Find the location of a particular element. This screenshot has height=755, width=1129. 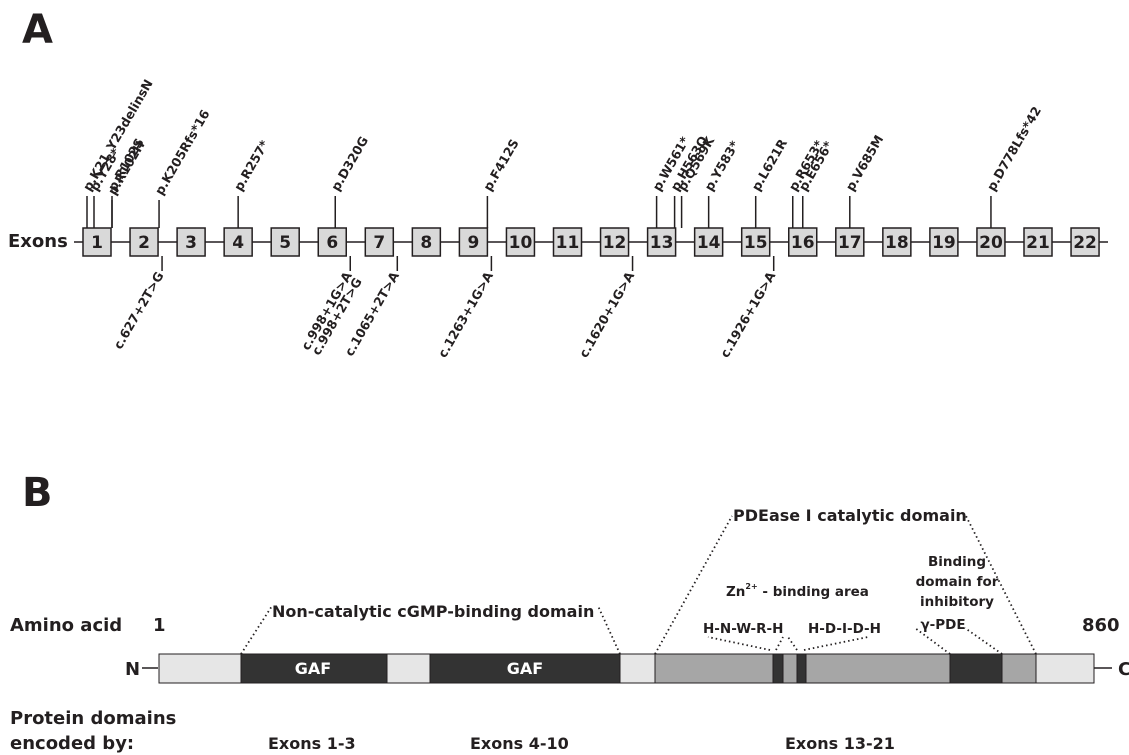

n-terminus-label: N is located at coordinates (132, 669).